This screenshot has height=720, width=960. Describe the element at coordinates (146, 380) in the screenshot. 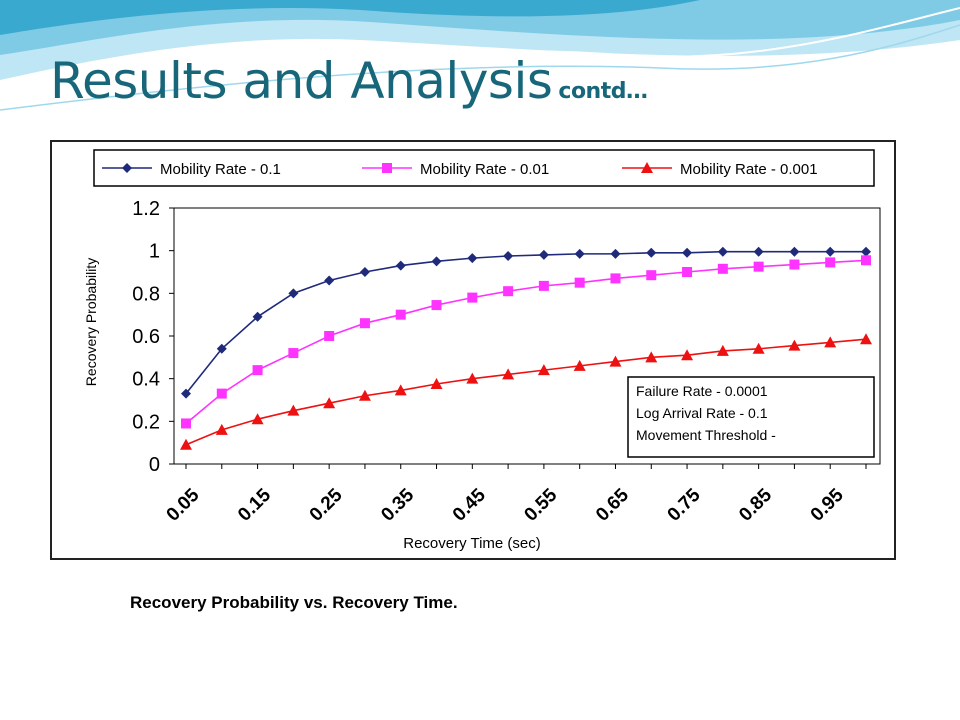

I see `y-tick-label: 0.4` at that location.